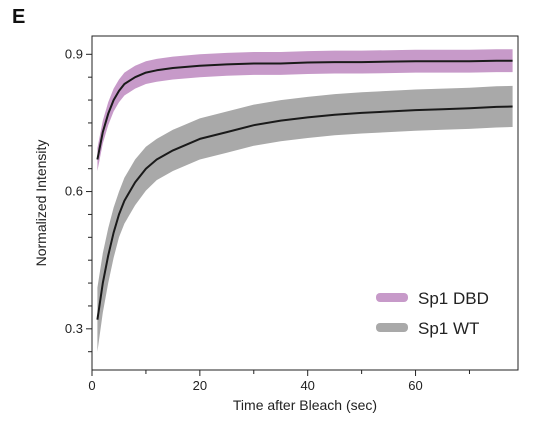 The image size is (544, 426). What do you see at coordinates (432, 313) in the screenshot?
I see `legend: Sp1 DBD Sp1 WT` at bounding box center [432, 313].